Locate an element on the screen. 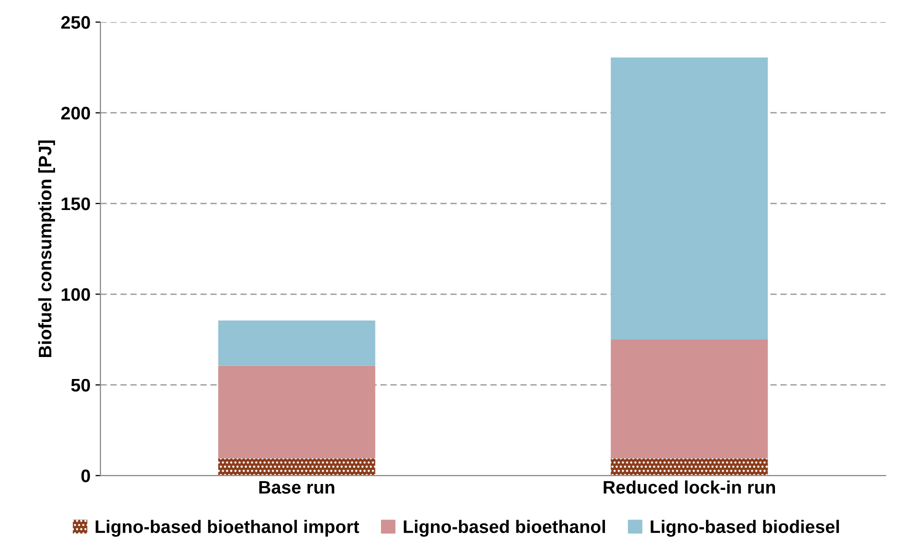 Image resolution: width=913 pixels, height=553 pixels. legend-label: Ligno-based biodiesel is located at coordinates (744, 528).